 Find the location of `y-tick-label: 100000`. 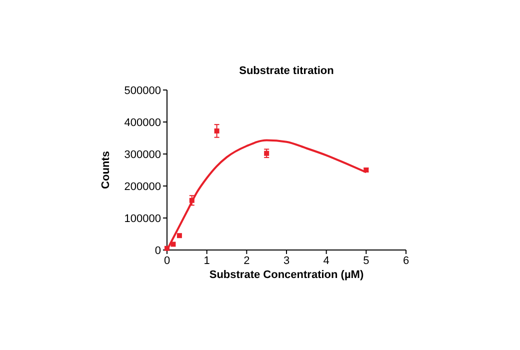

y-tick-label: 100000 is located at coordinates (142, 219).